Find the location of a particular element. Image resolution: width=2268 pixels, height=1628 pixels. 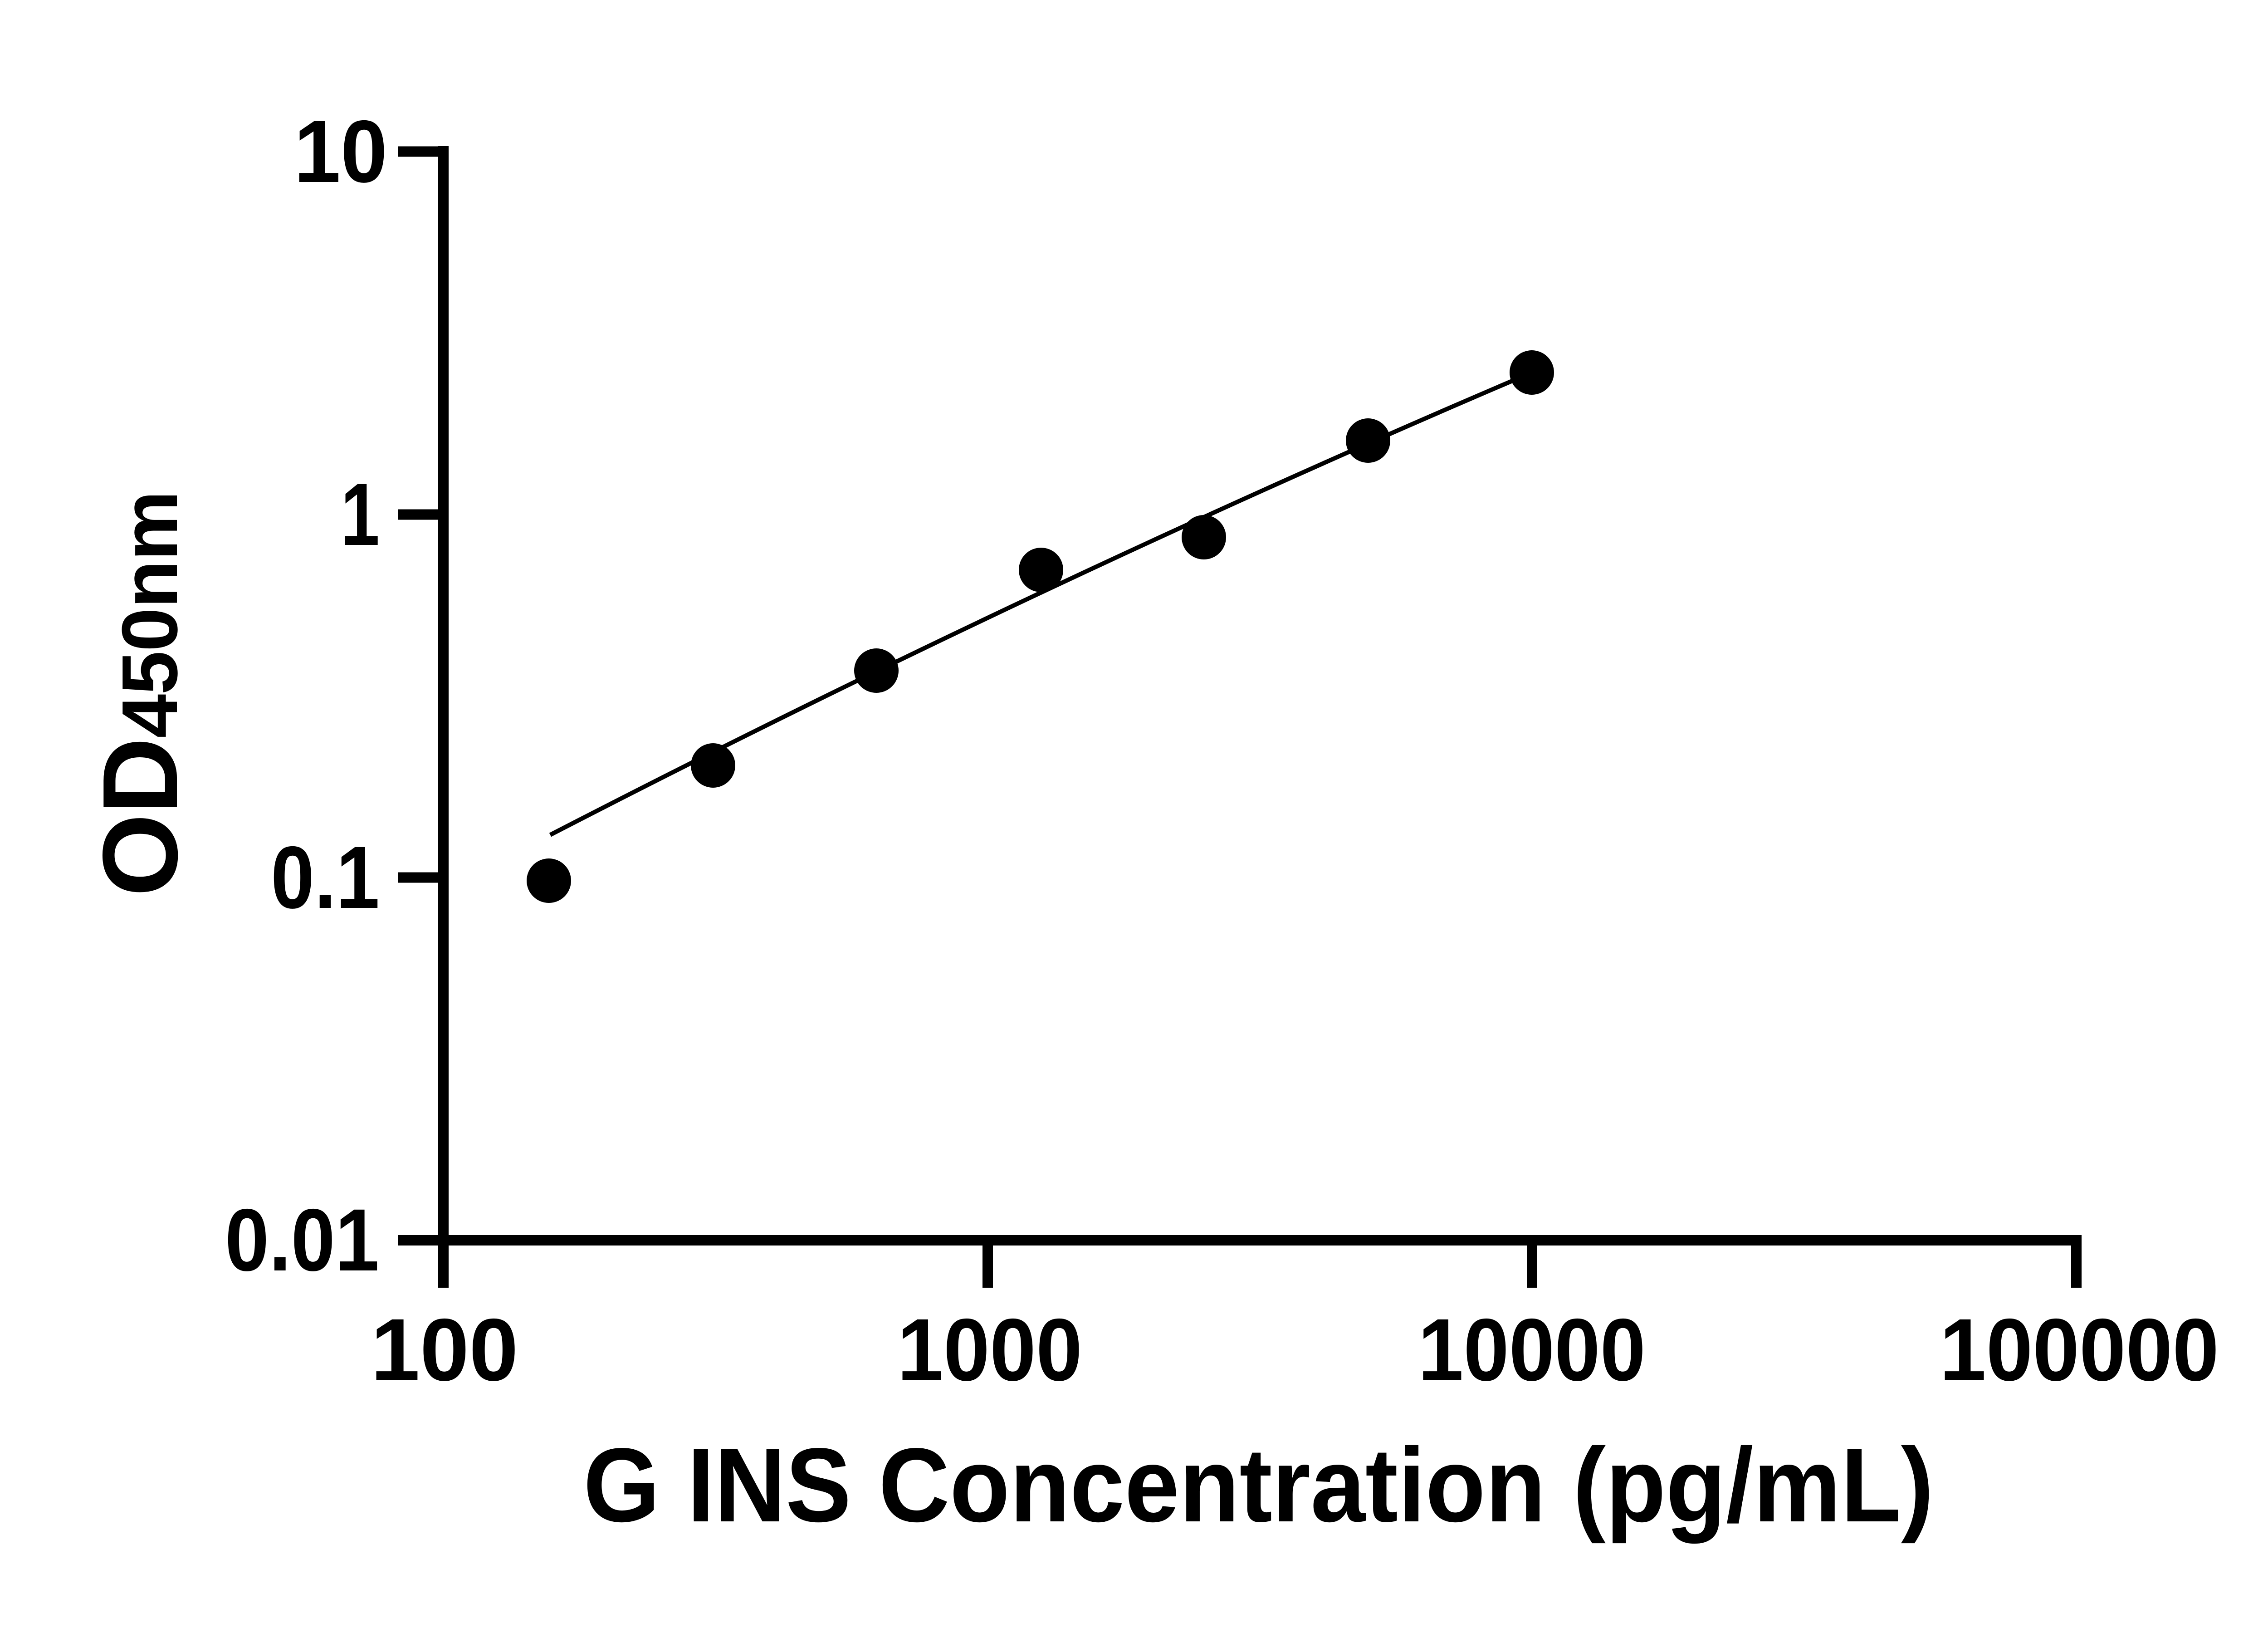

svg-text: 10 is located at coordinates (340, 151).